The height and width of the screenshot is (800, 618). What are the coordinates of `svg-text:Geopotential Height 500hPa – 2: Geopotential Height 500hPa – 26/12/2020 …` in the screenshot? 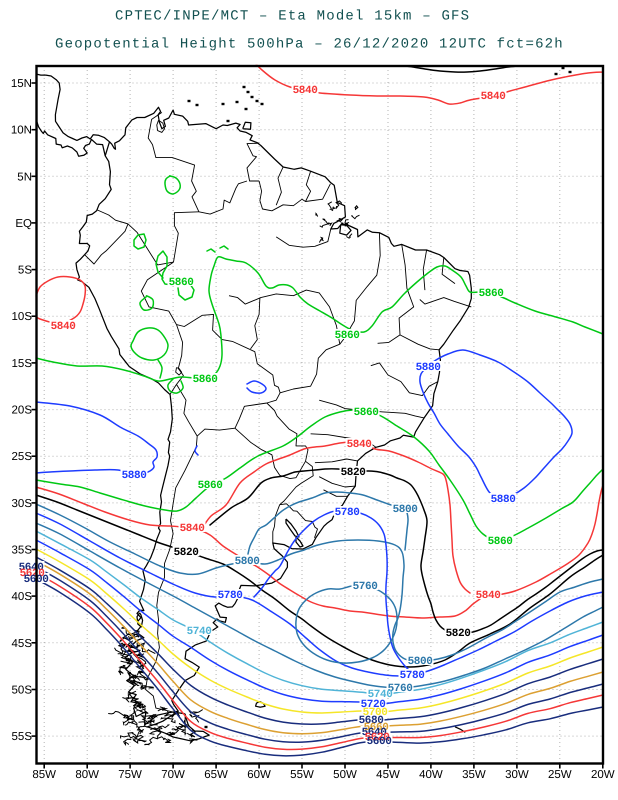 It's located at (309, 45).